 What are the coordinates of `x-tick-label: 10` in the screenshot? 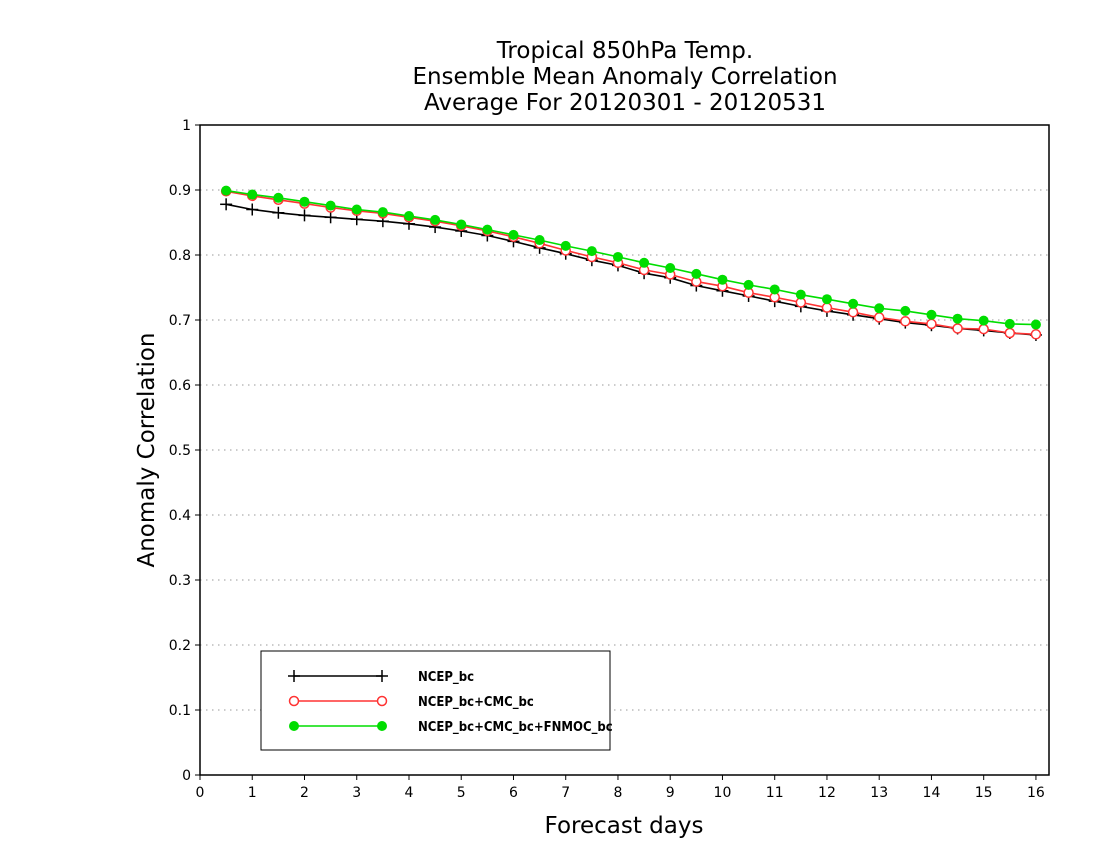 It's located at (723, 793).